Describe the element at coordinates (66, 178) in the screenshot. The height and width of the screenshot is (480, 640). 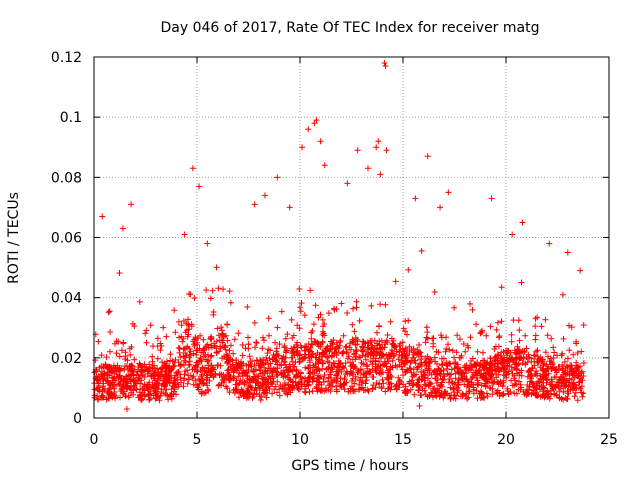
I see `y-tick-label: 0.08` at that location.